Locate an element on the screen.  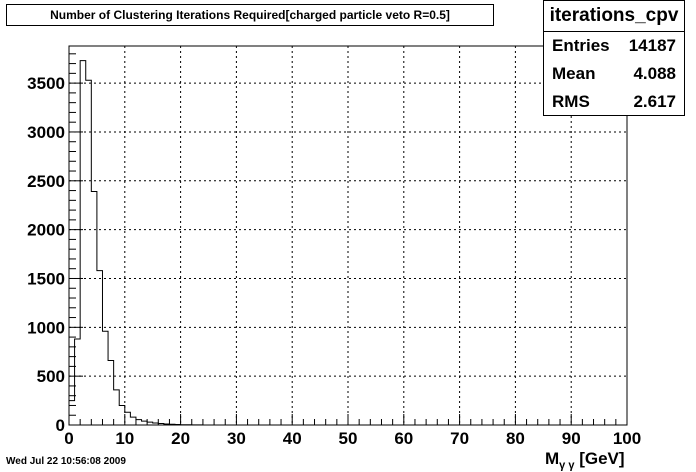
x-tick-label: 30 is located at coordinates (236, 438).